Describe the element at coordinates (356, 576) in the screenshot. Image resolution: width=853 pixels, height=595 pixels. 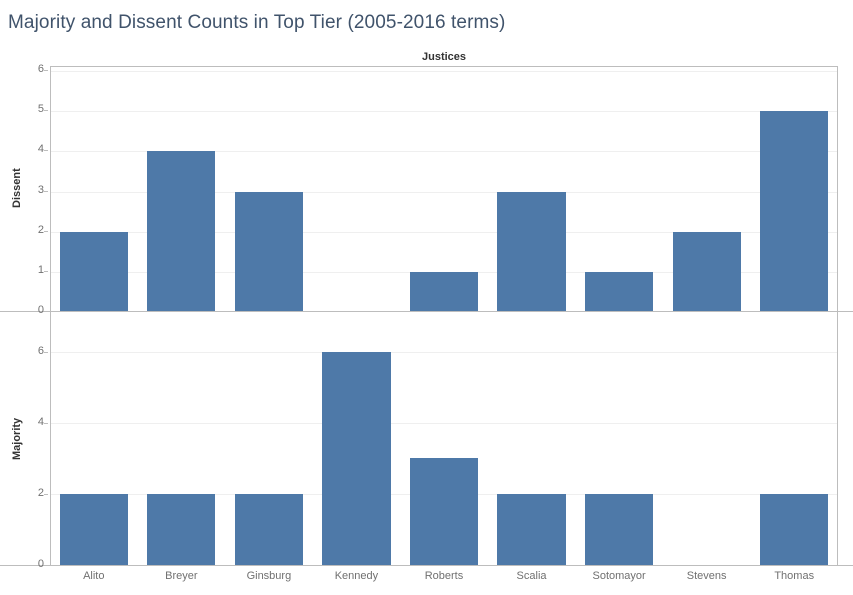
I see `x-axis-label-kennedy: Kennedy` at that location.